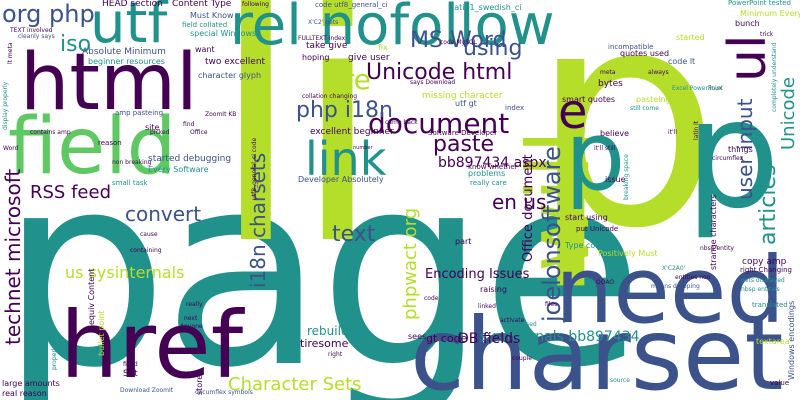 The width and height of the screenshot is (800, 400). Describe the element at coordinates (54, 349) in the screenshot. I see `word-properly-even: properly even` at that location.